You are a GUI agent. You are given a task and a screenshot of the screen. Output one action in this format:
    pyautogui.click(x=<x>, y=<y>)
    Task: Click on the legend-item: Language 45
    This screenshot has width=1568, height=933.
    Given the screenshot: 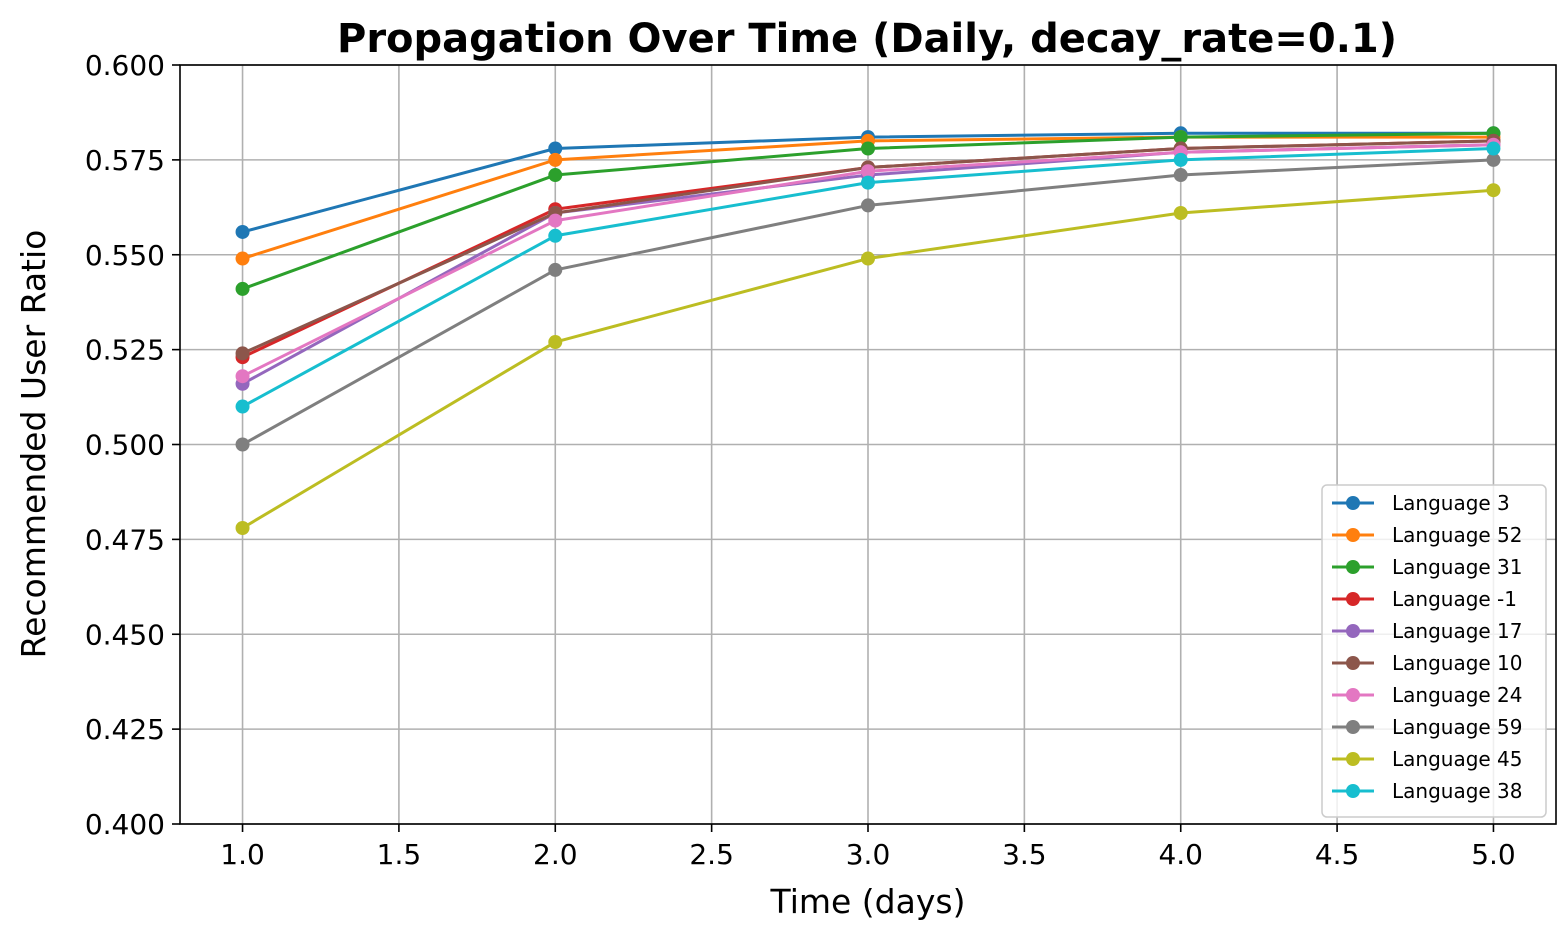 What is the action you would take?
    pyautogui.click(x=1427, y=759)
    